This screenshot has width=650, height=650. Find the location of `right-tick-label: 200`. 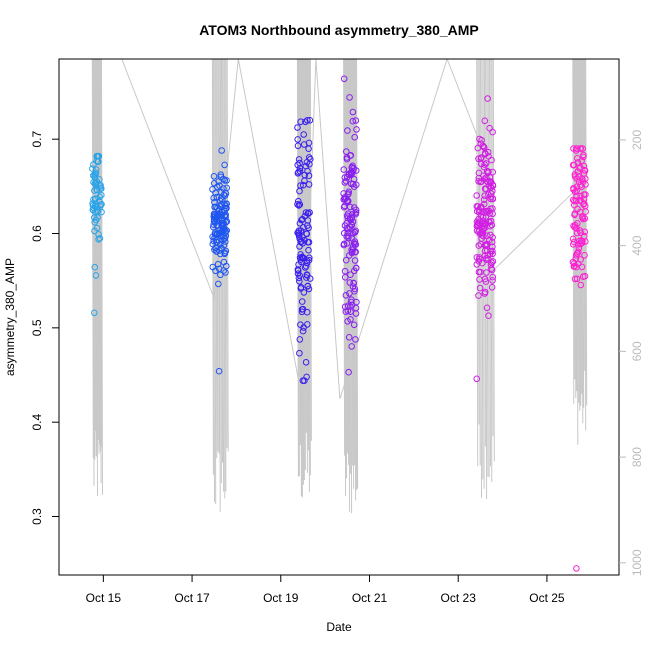

right-tick-label: 200 is located at coordinates (637, 140).